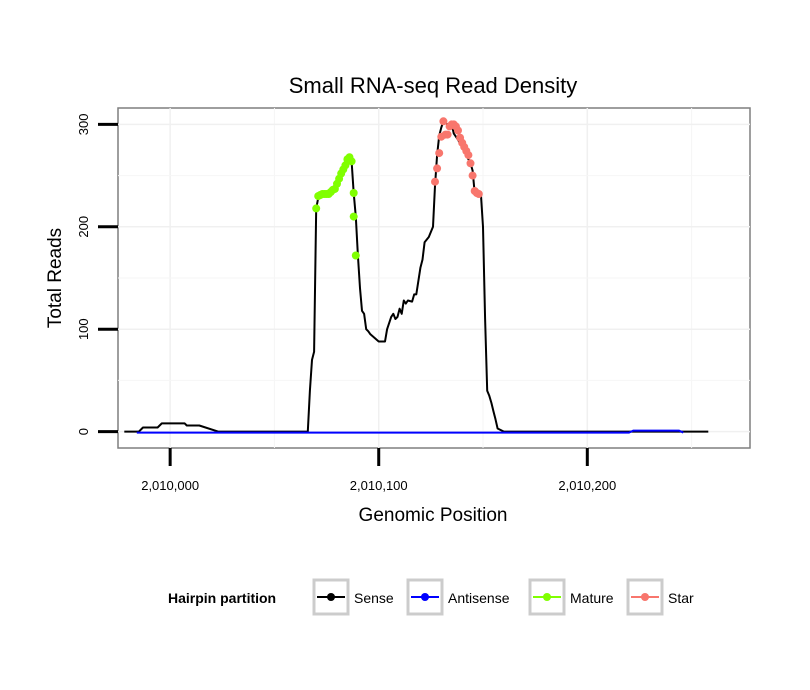 This screenshot has width=810, height=690. I want to click on points-layer, so click(397, 188).